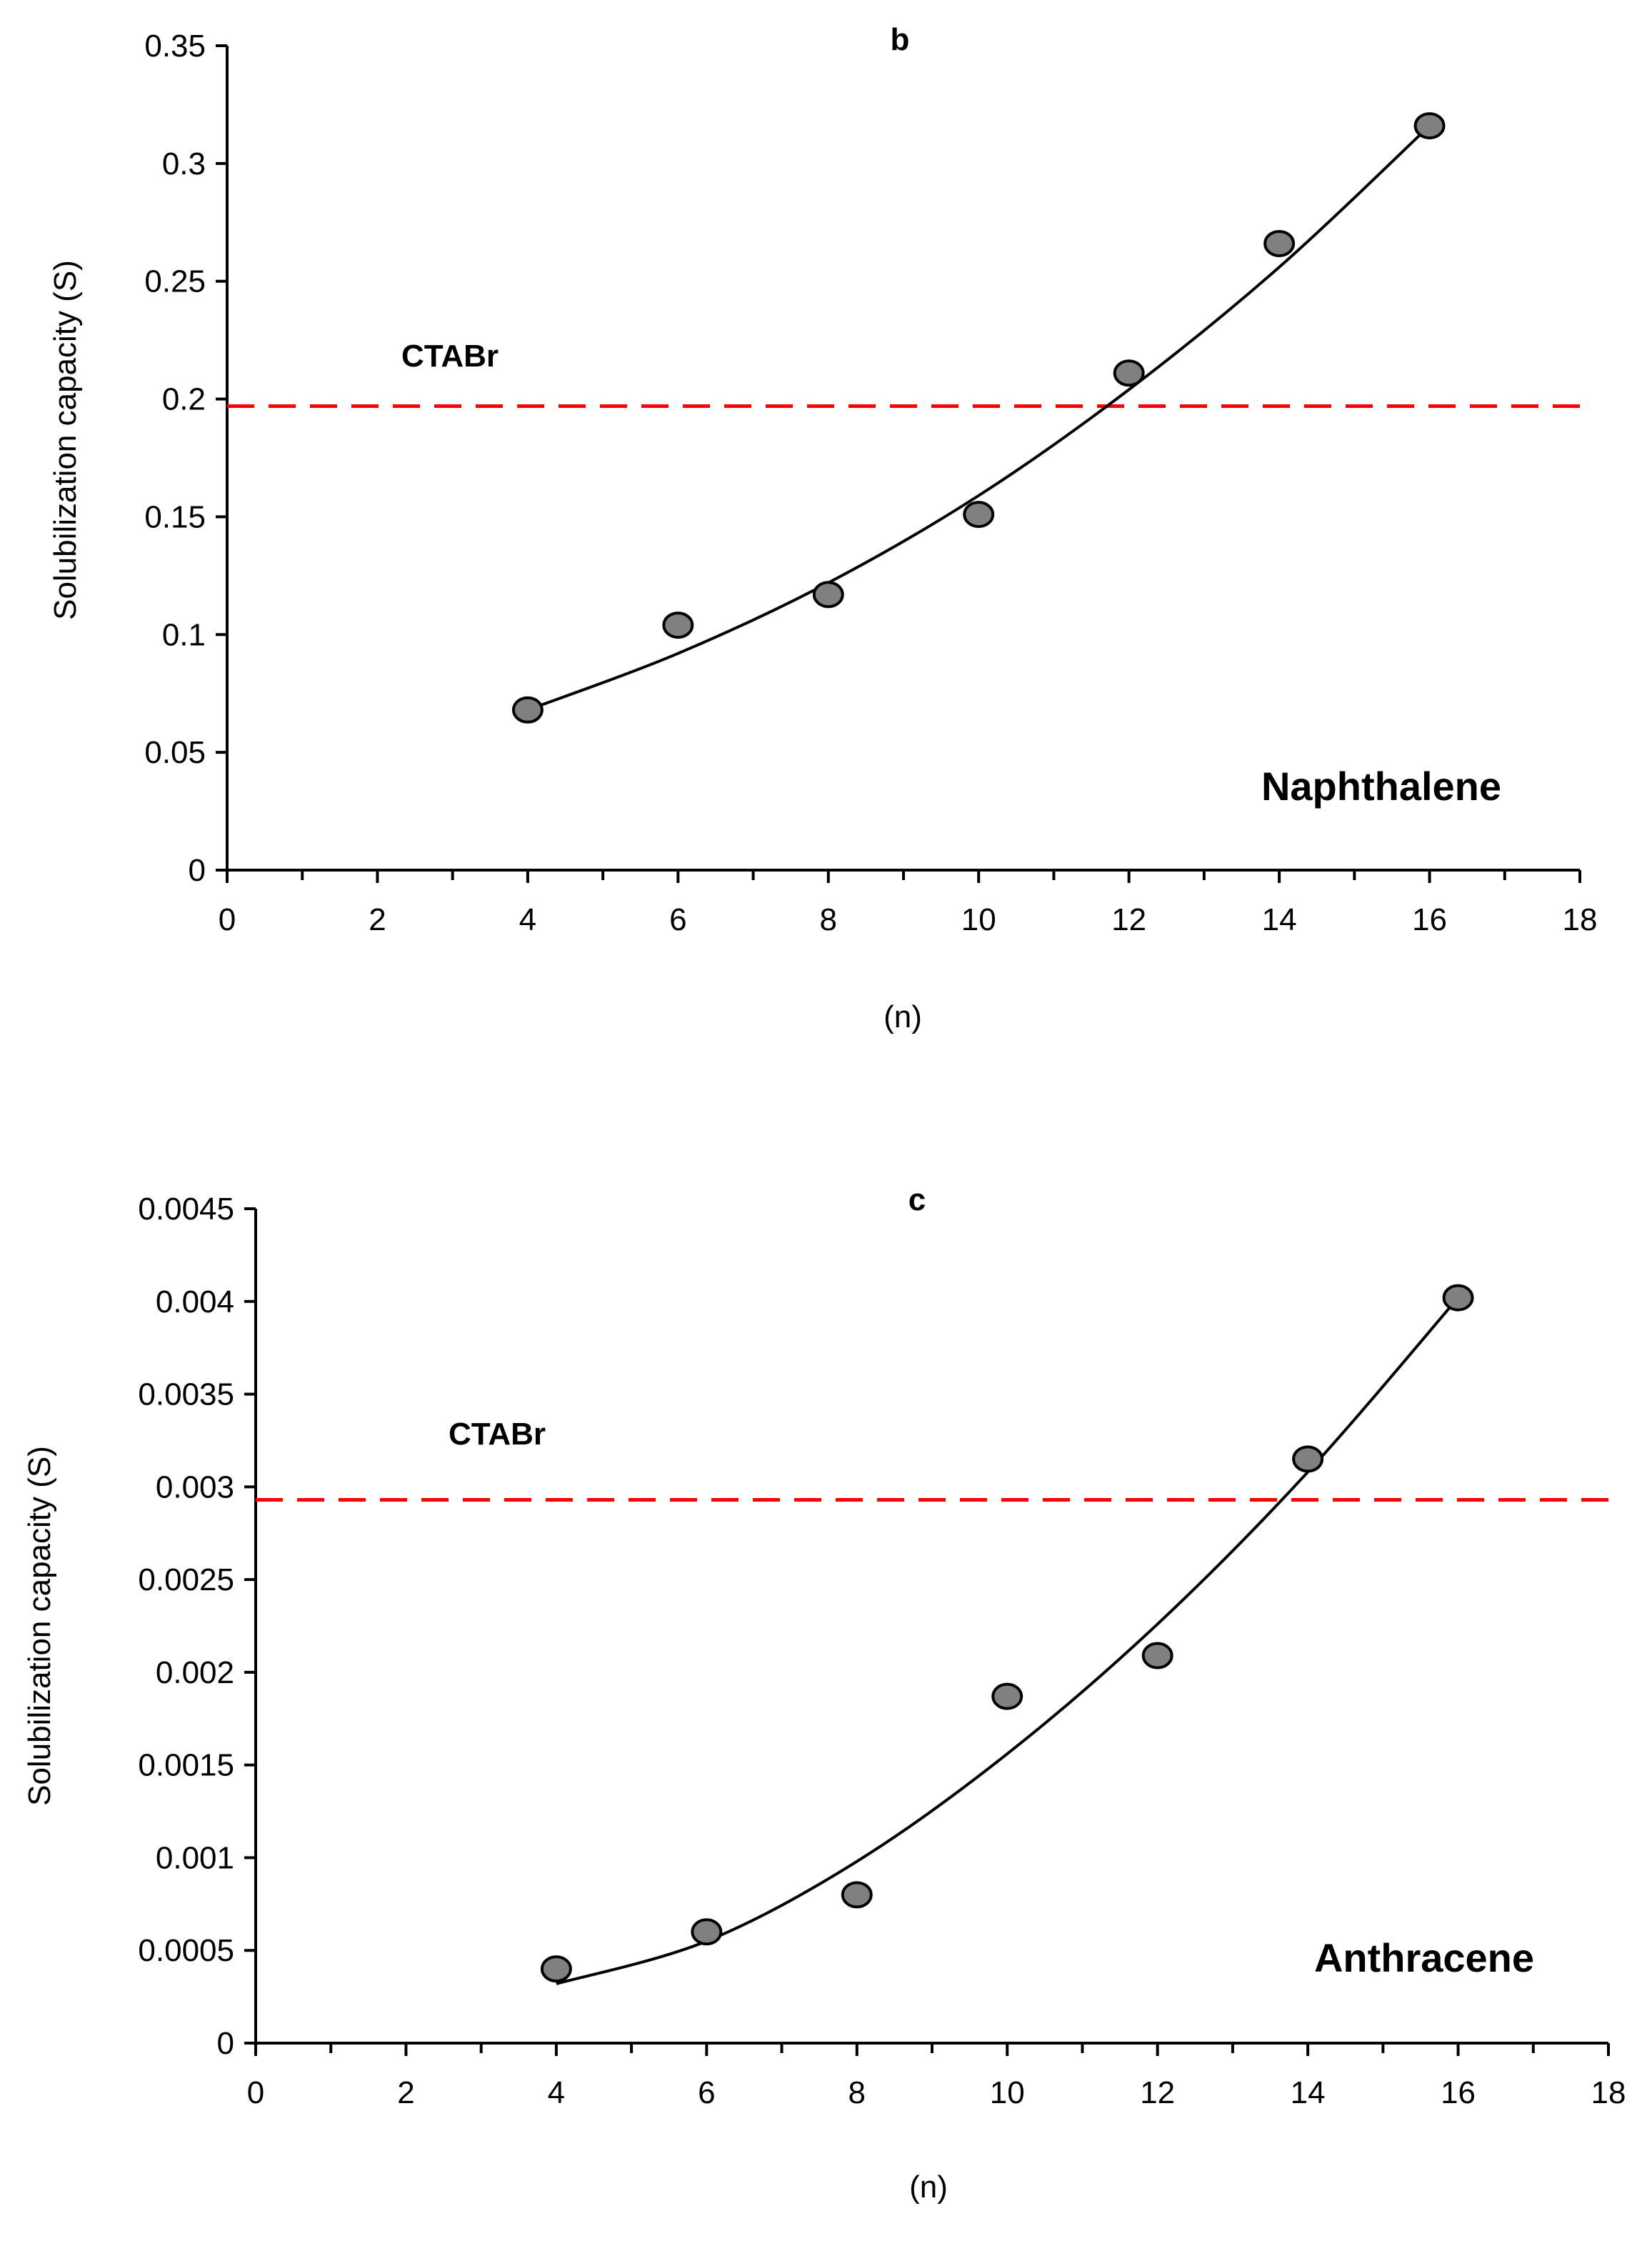  I want to click on y-tick-label: 0.3, so click(184, 163).